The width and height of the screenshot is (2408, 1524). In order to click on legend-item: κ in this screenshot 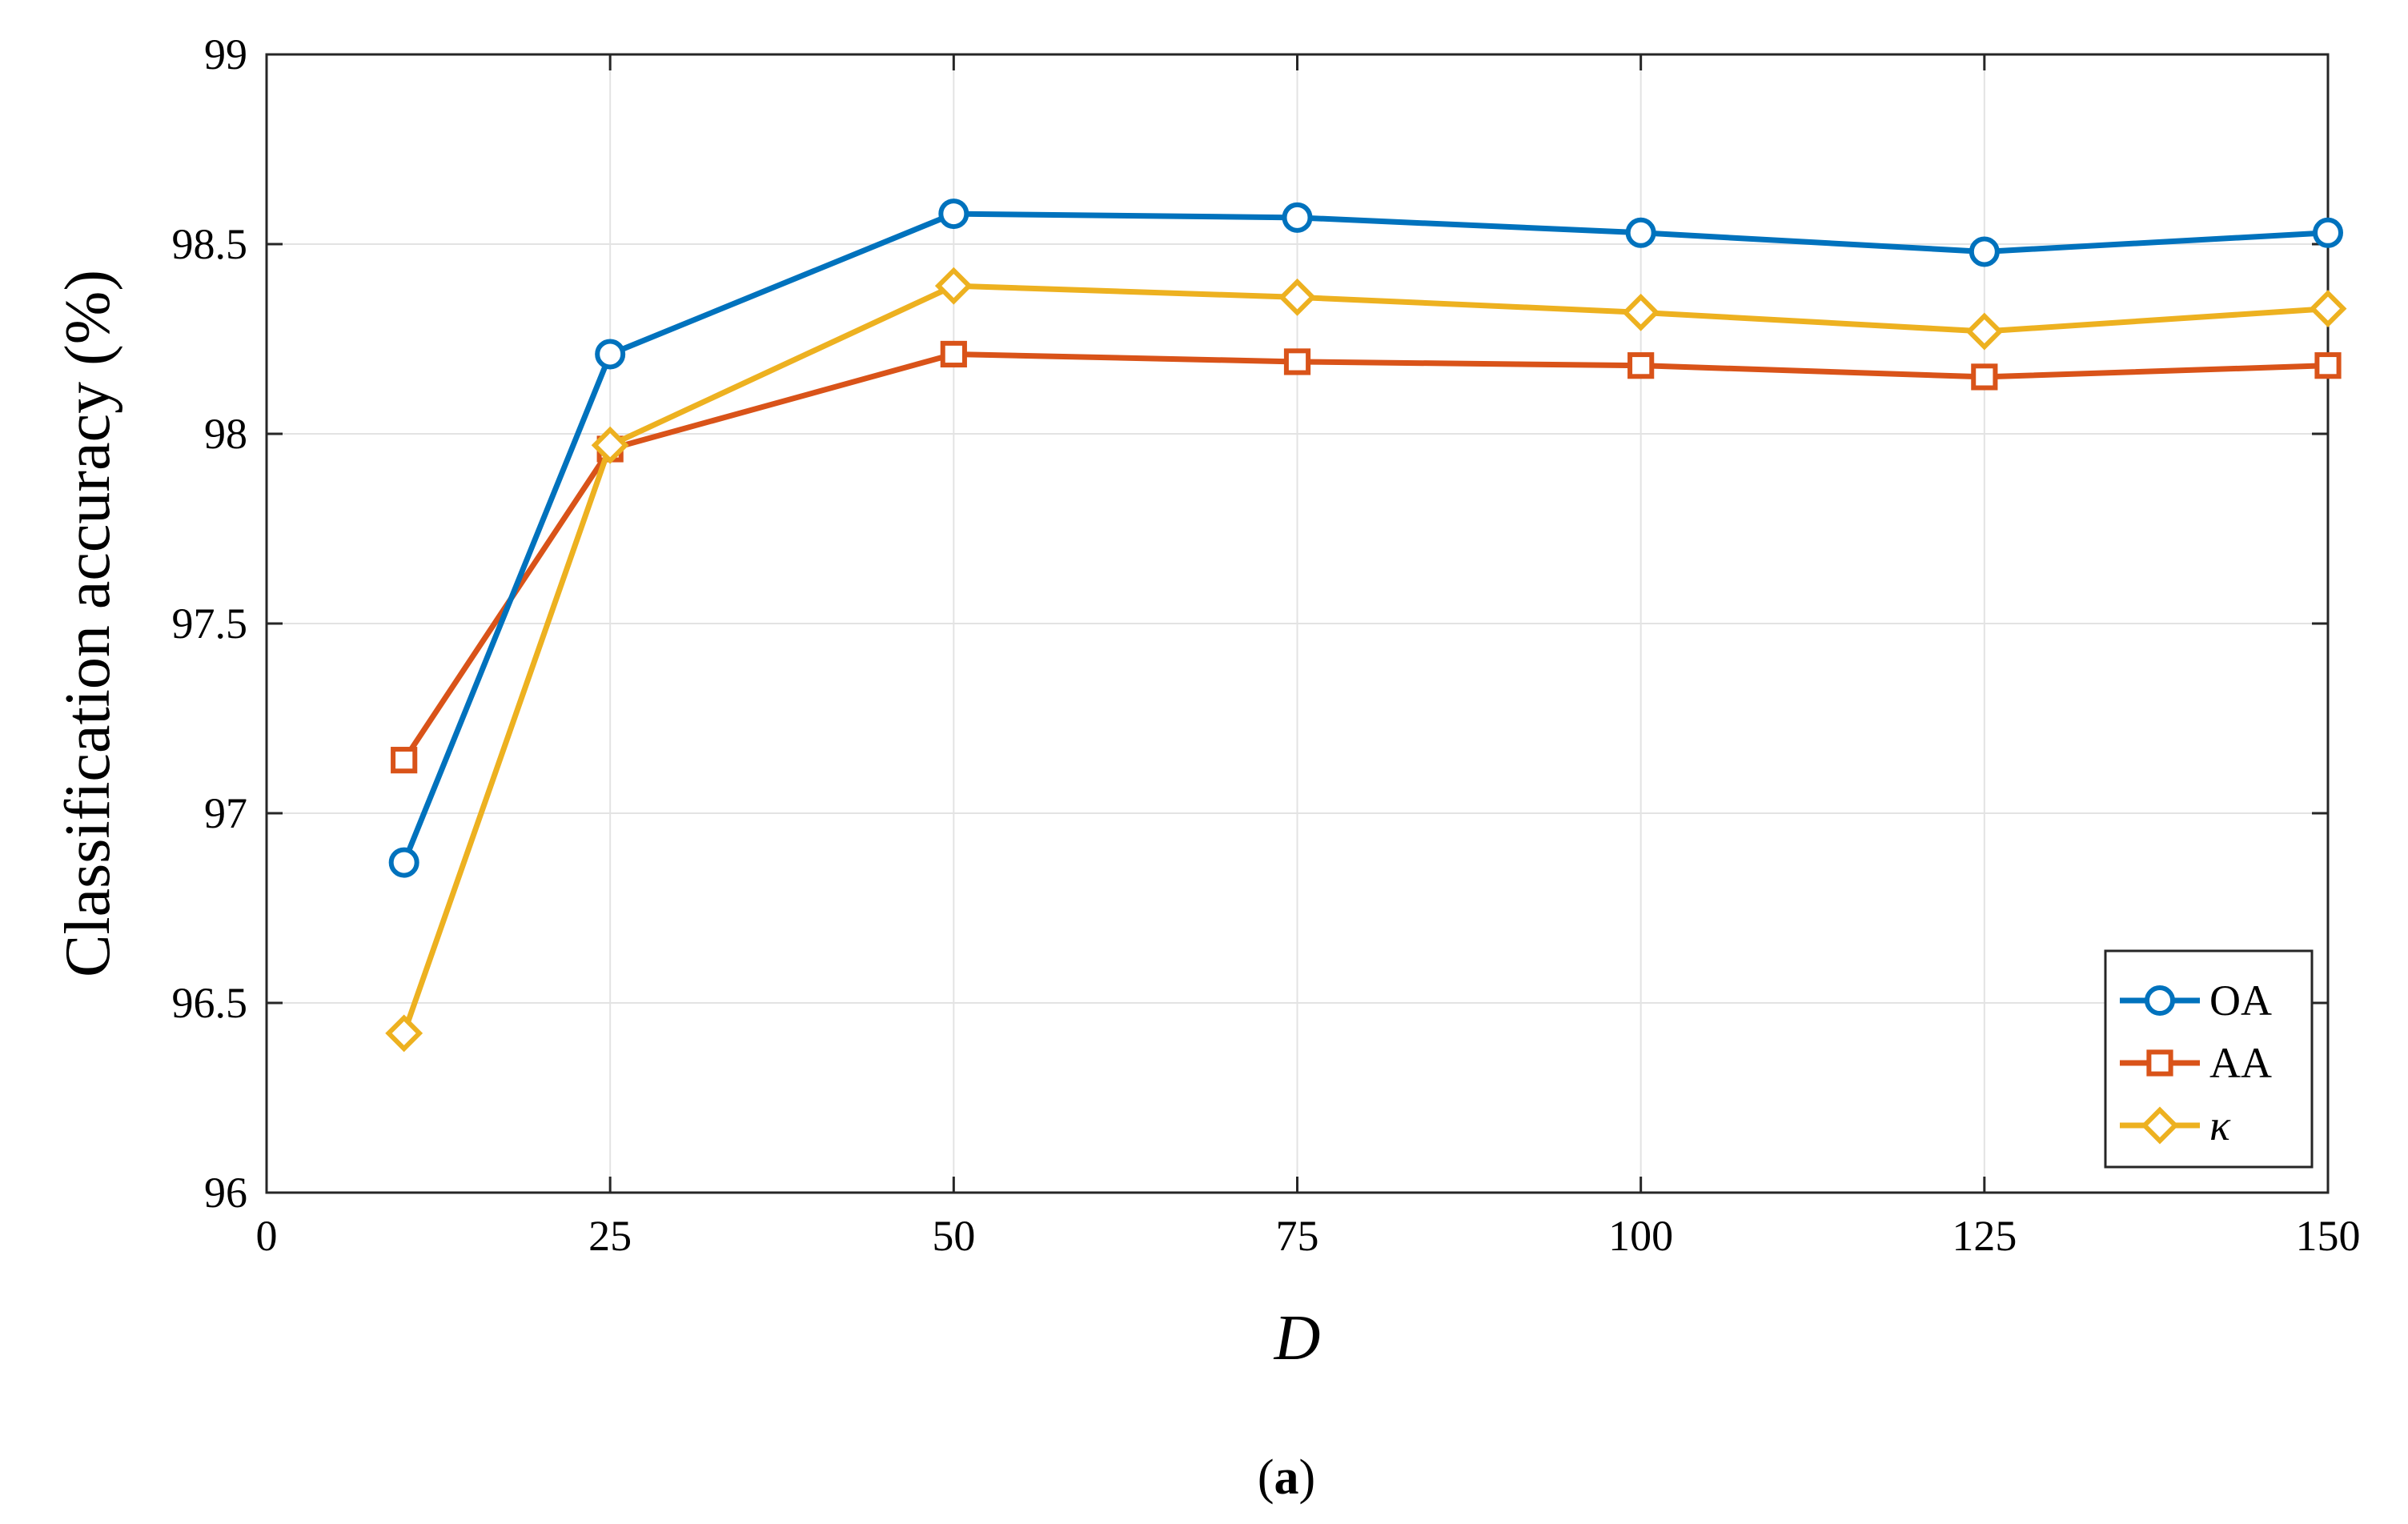, I will do `click(2175, 1125)`.